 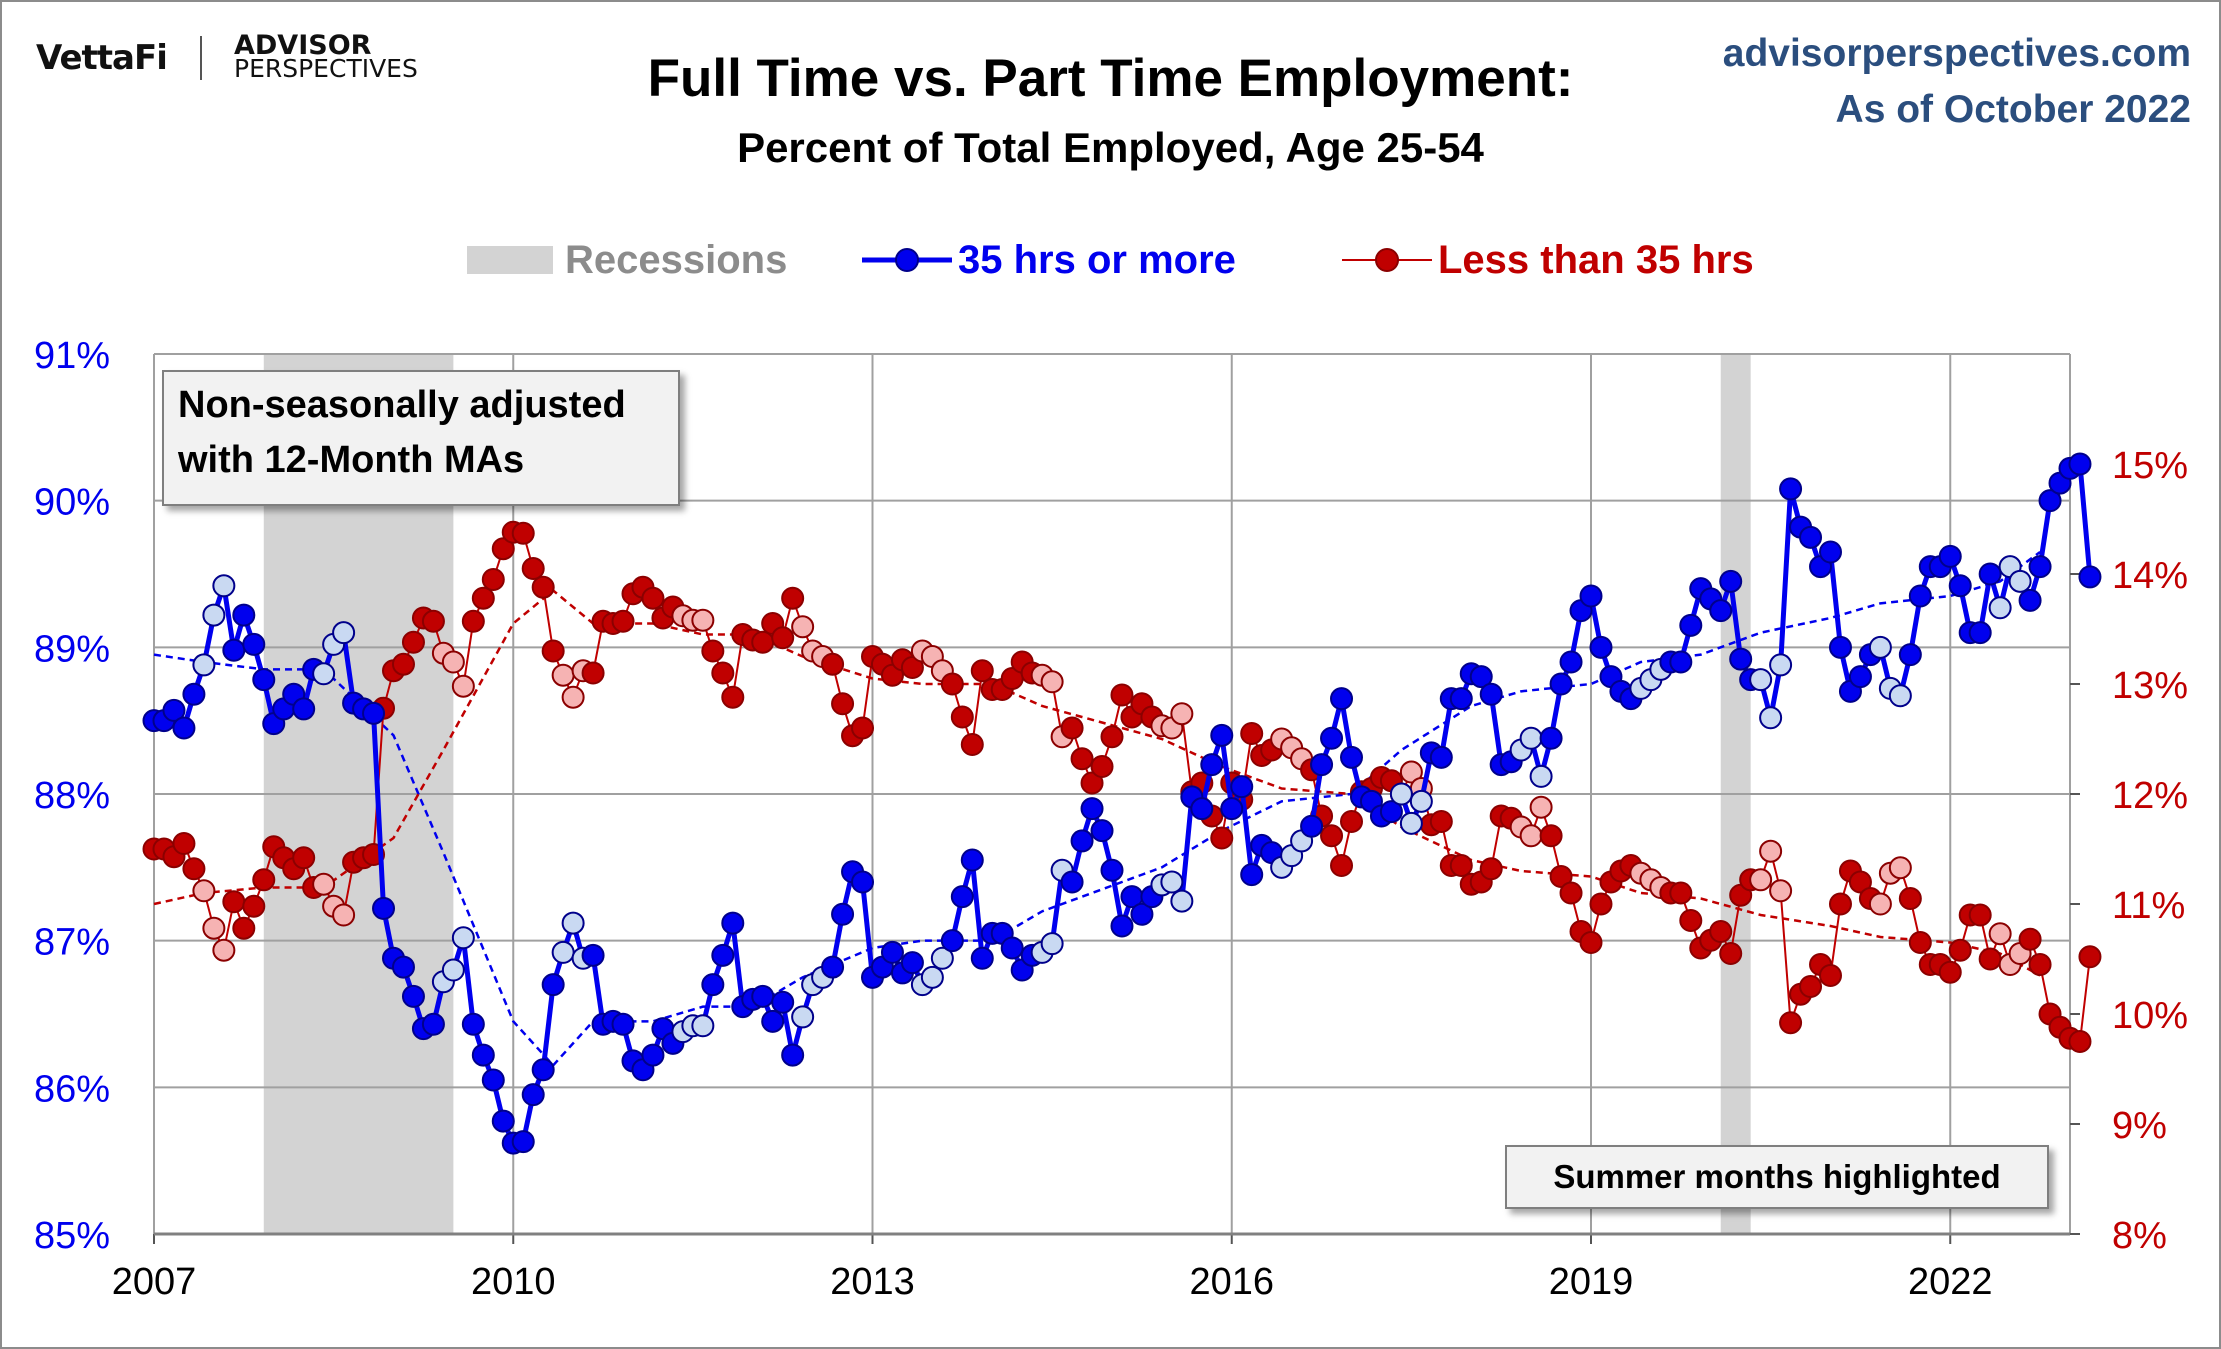 What do you see at coordinates (72, 356) in the screenshot?
I see `left-axis-tick-label: 91%` at bounding box center [72, 356].